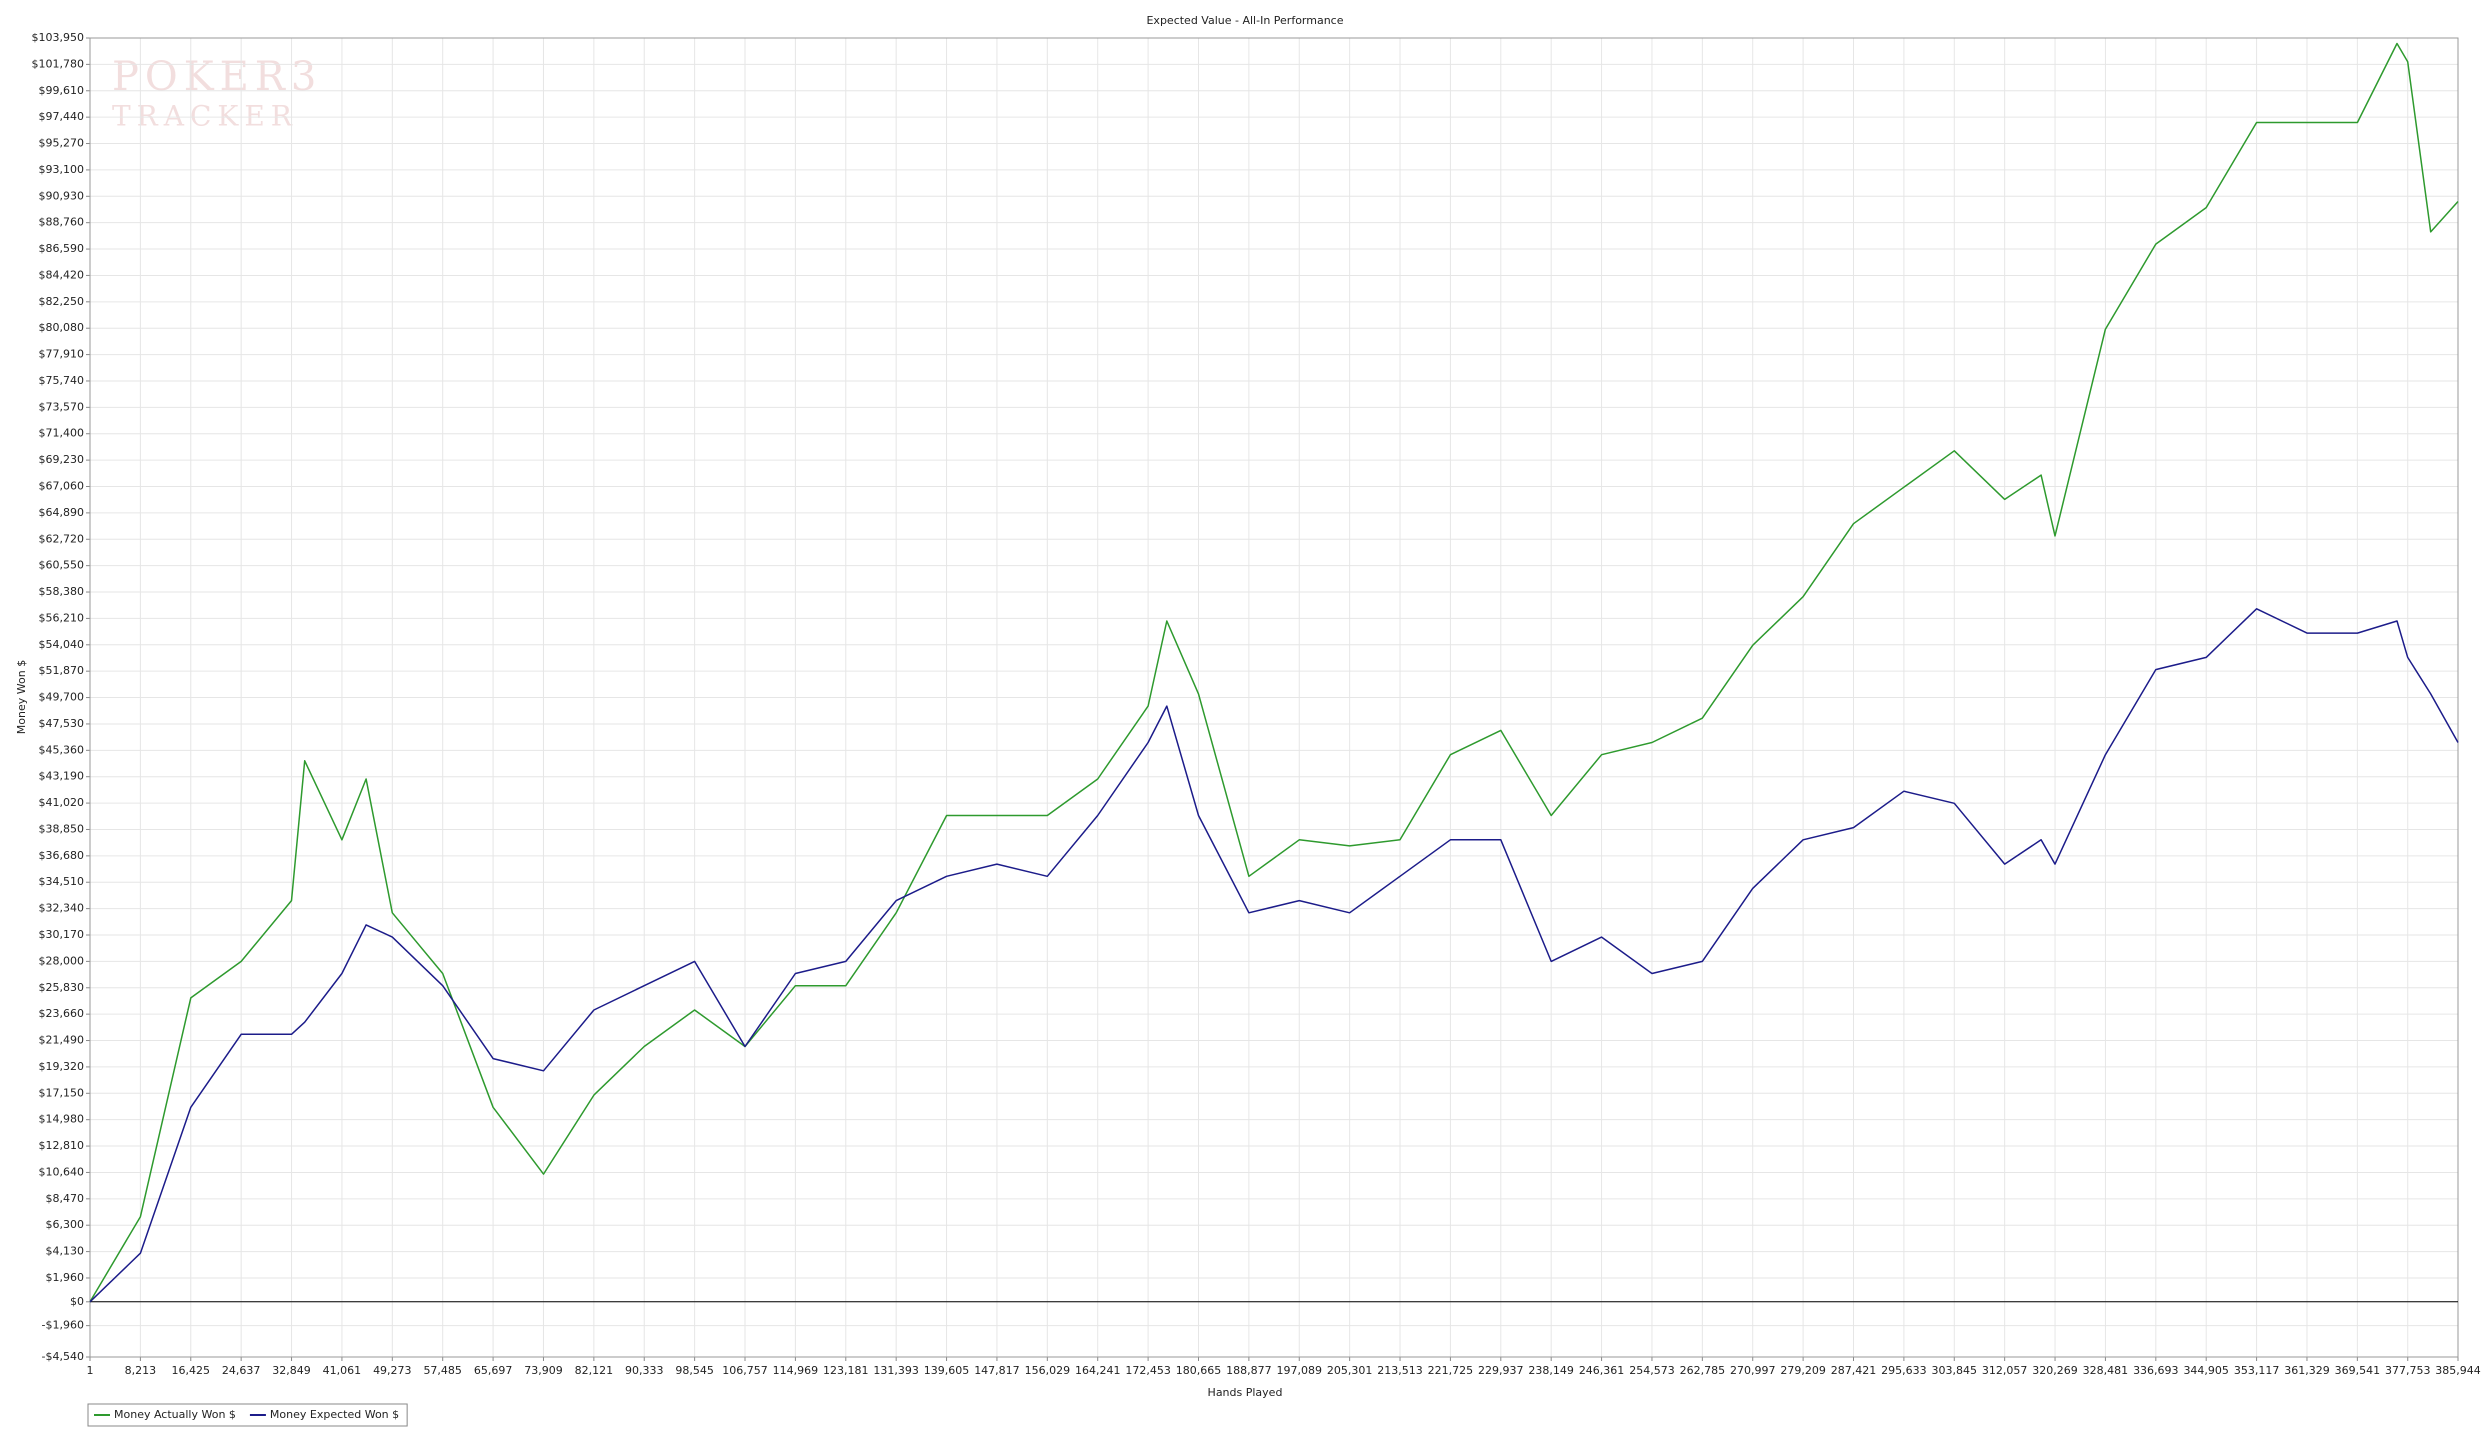 This screenshot has height=1442, width=2490. I want to click on x-tick-label: 188,877, so click(1249, 1370).